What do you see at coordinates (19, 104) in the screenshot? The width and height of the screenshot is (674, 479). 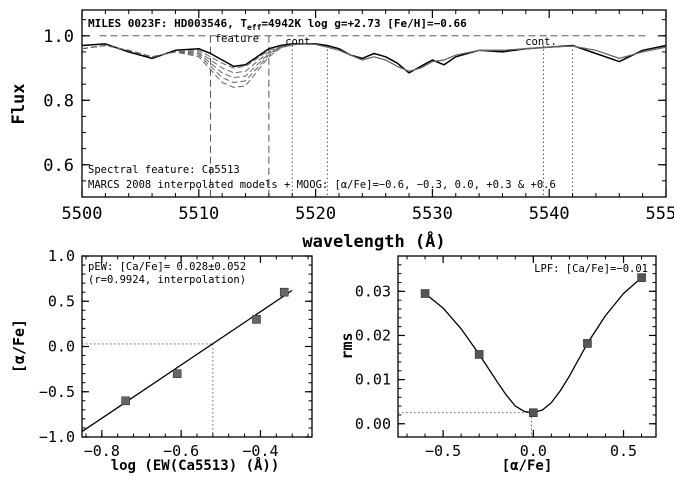 I see `top-y-axis-label: Flux` at bounding box center [19, 104].